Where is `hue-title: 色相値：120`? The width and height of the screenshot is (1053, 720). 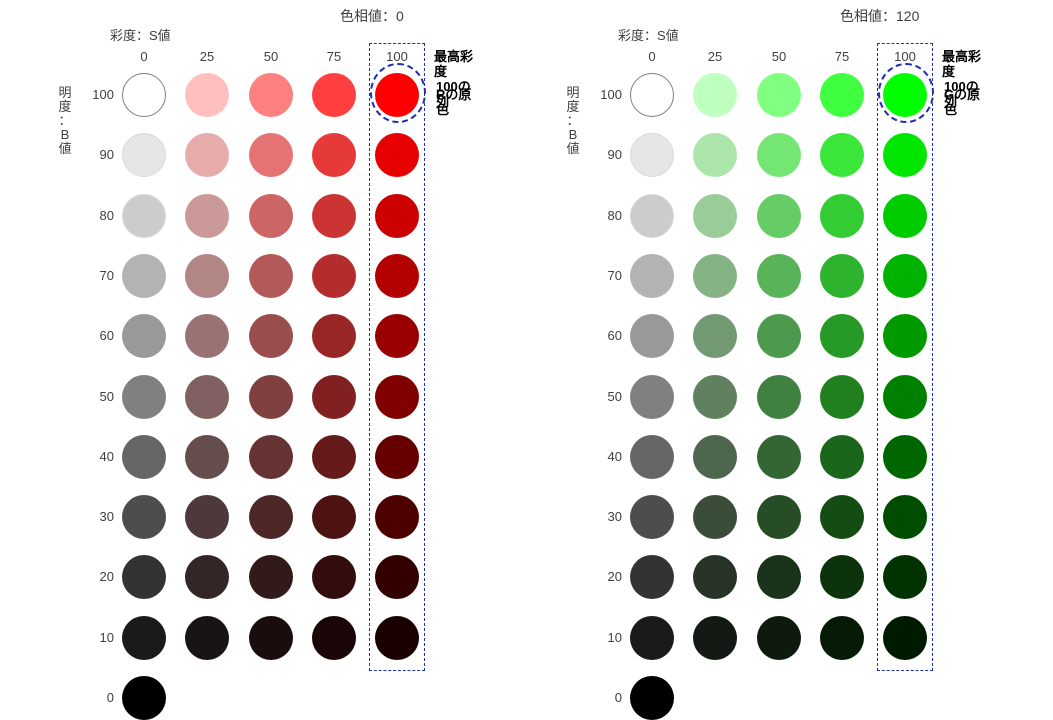
hue-title: 色相値：120 is located at coordinates (880, 16).